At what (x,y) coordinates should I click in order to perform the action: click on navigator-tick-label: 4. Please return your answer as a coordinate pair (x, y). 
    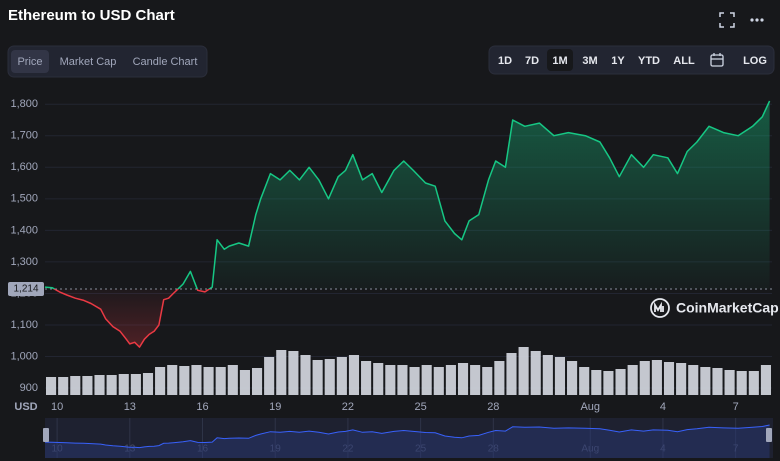
    Looking at the image, I should click on (663, 449).